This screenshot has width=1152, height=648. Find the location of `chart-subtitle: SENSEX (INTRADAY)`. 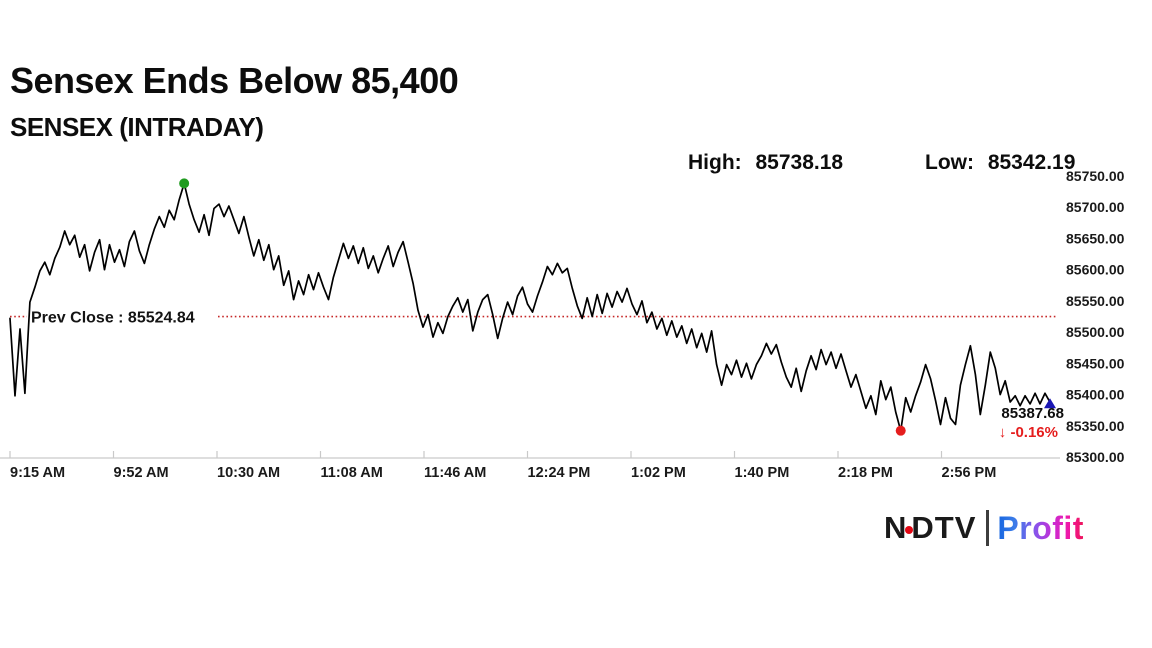

chart-subtitle: SENSEX (INTRADAY) is located at coordinates (137, 127).